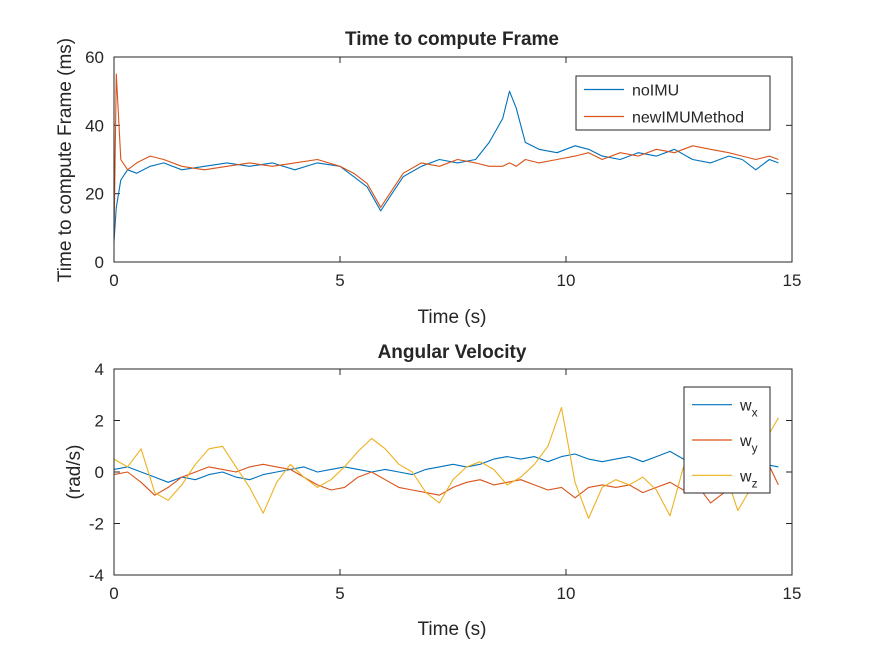 The width and height of the screenshot is (875, 656). I want to click on y-tick-label: 4, so click(99, 369).